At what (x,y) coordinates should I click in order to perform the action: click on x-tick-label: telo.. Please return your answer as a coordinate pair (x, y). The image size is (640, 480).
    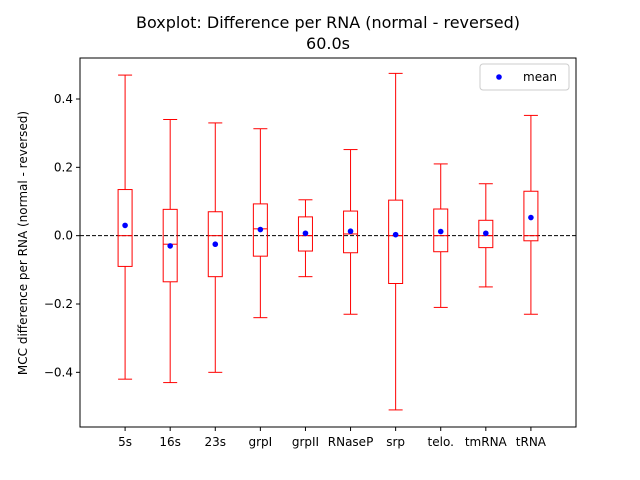
    Looking at the image, I should click on (441, 442).